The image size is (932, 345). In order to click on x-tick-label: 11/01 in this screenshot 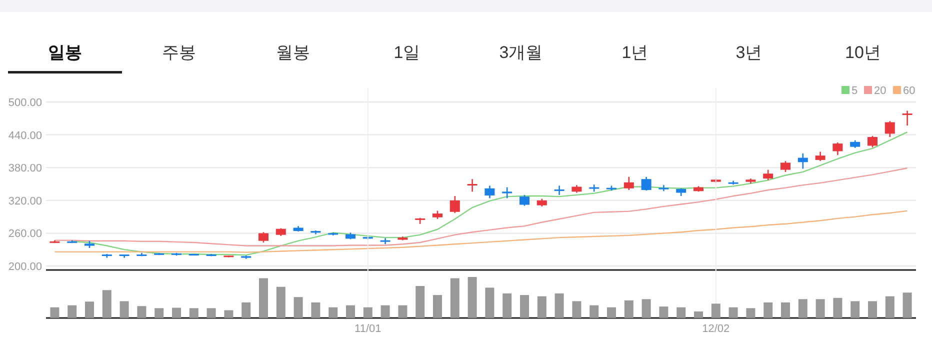, I will do `click(368, 329)`.